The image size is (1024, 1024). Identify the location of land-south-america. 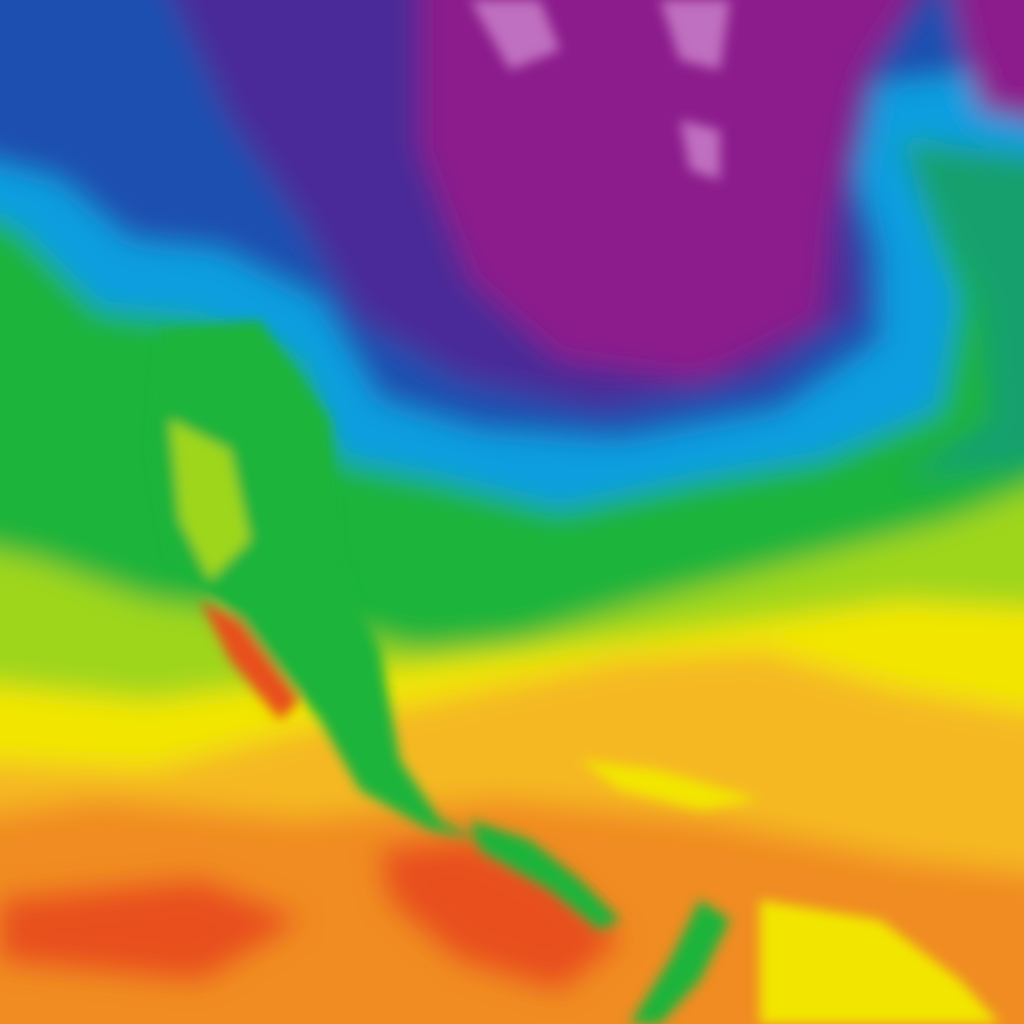
(880, 962).